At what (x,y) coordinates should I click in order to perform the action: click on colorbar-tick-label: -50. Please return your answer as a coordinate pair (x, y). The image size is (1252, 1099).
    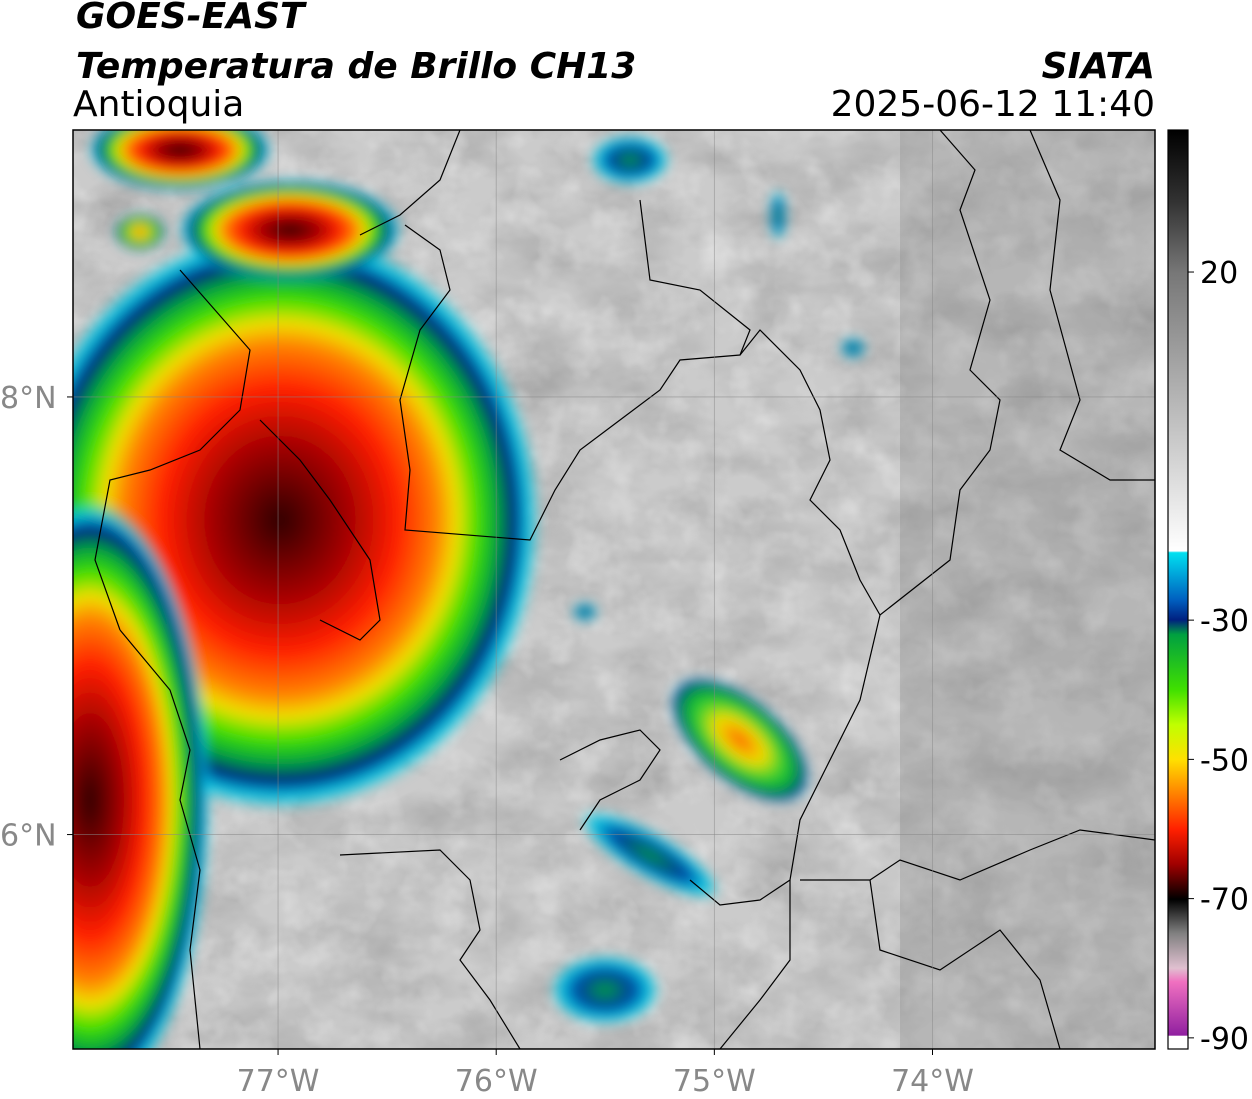
    Looking at the image, I should click on (1224, 760).